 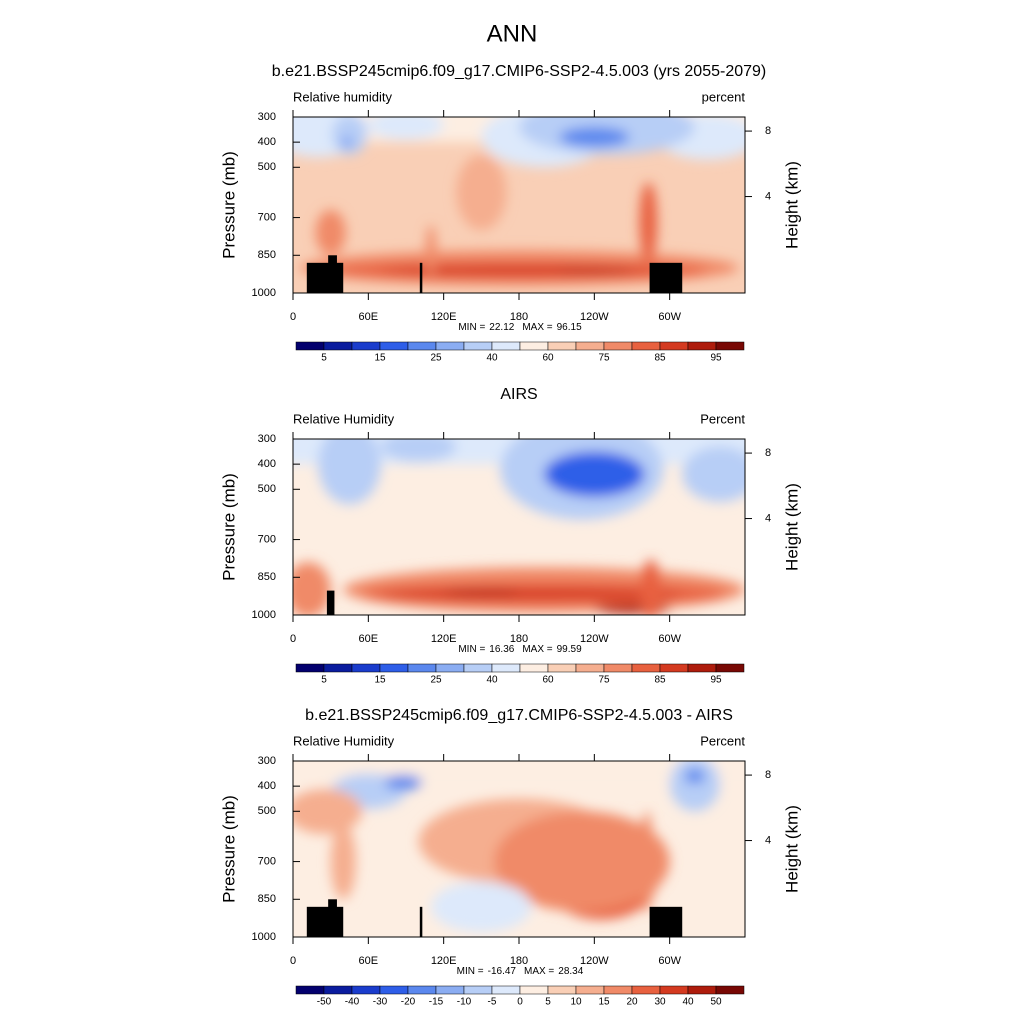 I want to click on left-label: Relative Humidity, so click(x=344, y=740).